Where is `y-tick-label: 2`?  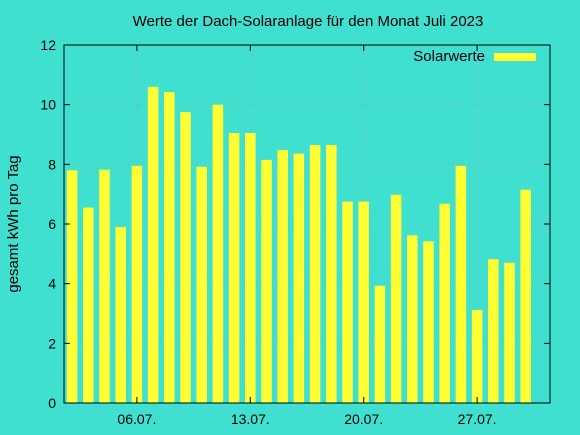
y-tick-label: 2 is located at coordinates (52, 343).